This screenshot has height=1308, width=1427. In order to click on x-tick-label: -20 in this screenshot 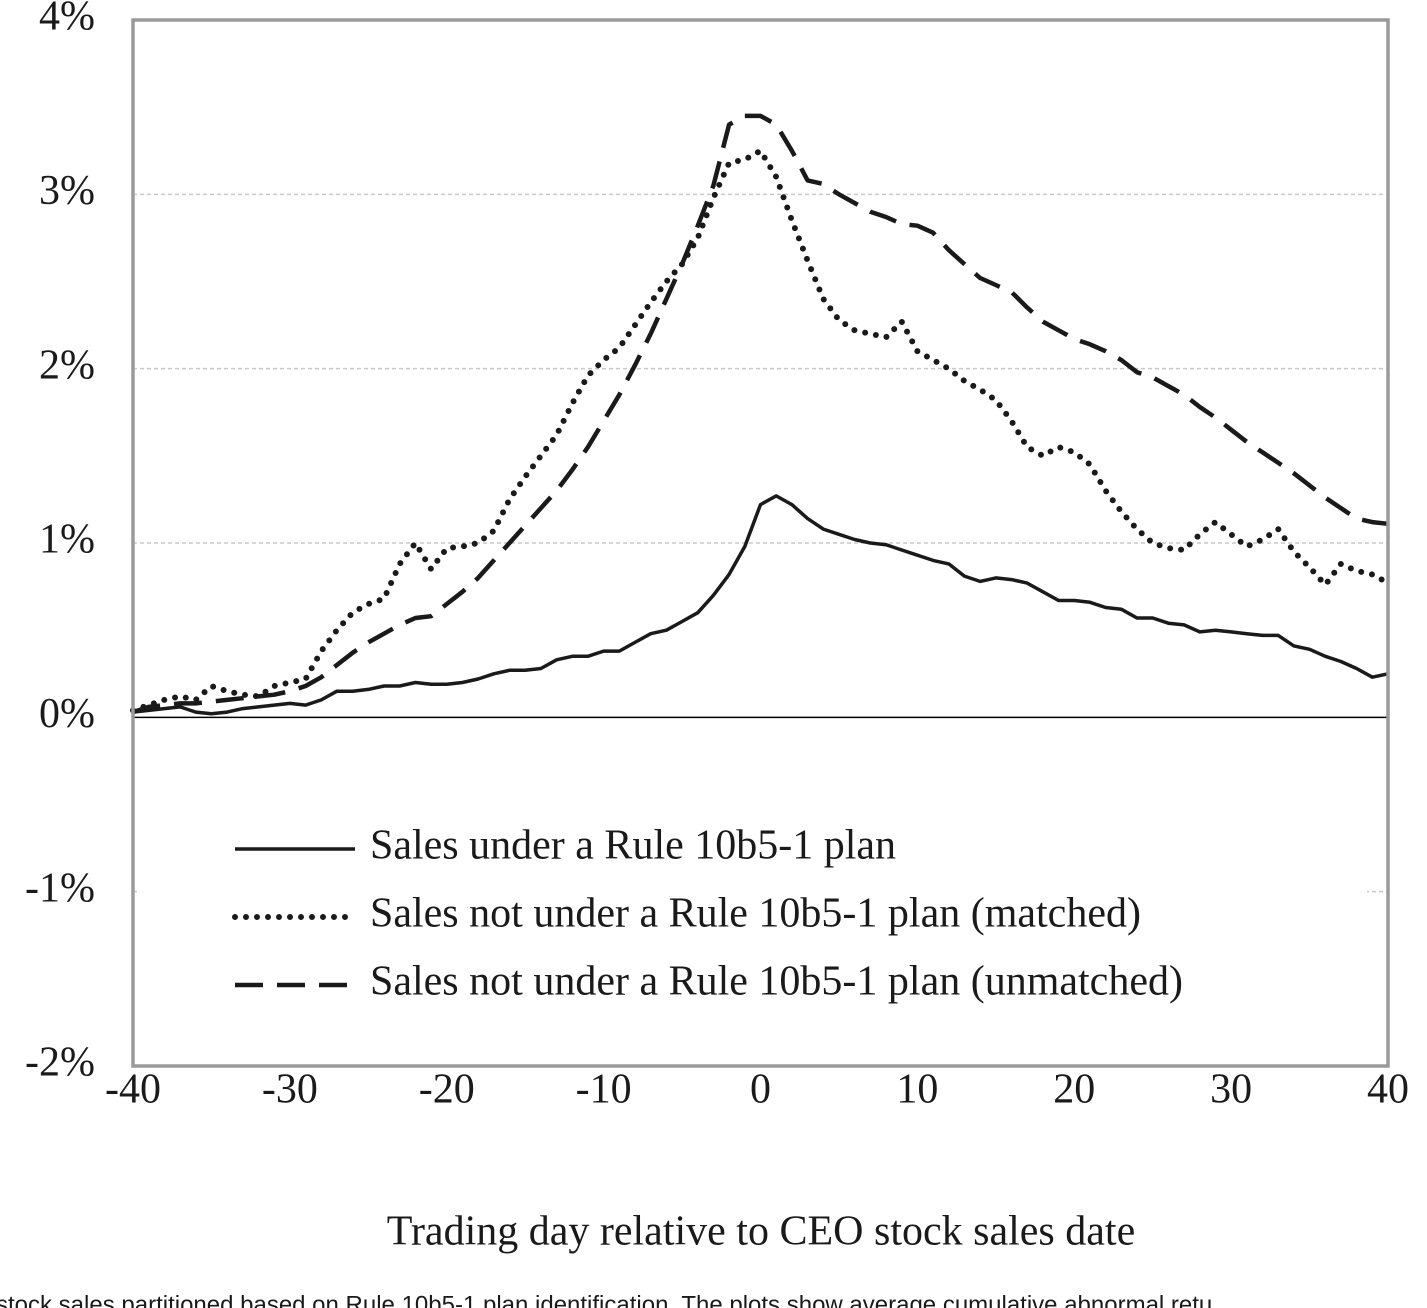, I will do `click(447, 1090)`.